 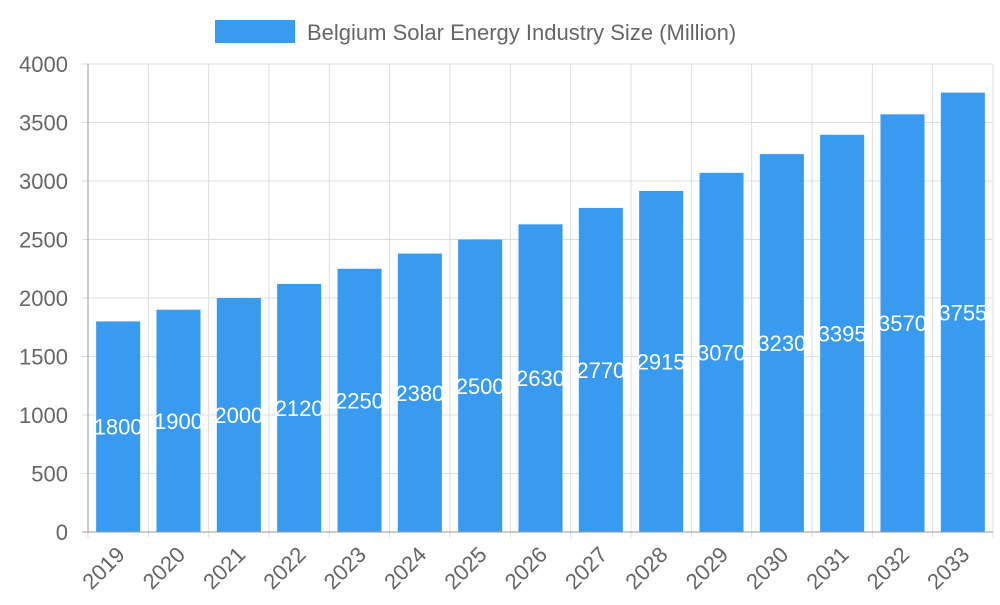 What do you see at coordinates (43, 64) in the screenshot?
I see `y-tick-label: 4000` at bounding box center [43, 64].